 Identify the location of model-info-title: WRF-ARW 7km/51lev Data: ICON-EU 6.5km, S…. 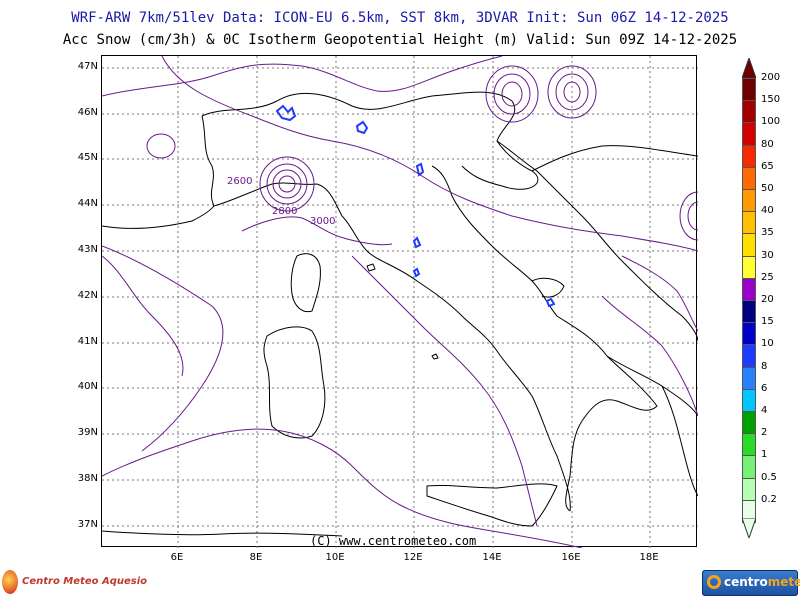
(400, 18).